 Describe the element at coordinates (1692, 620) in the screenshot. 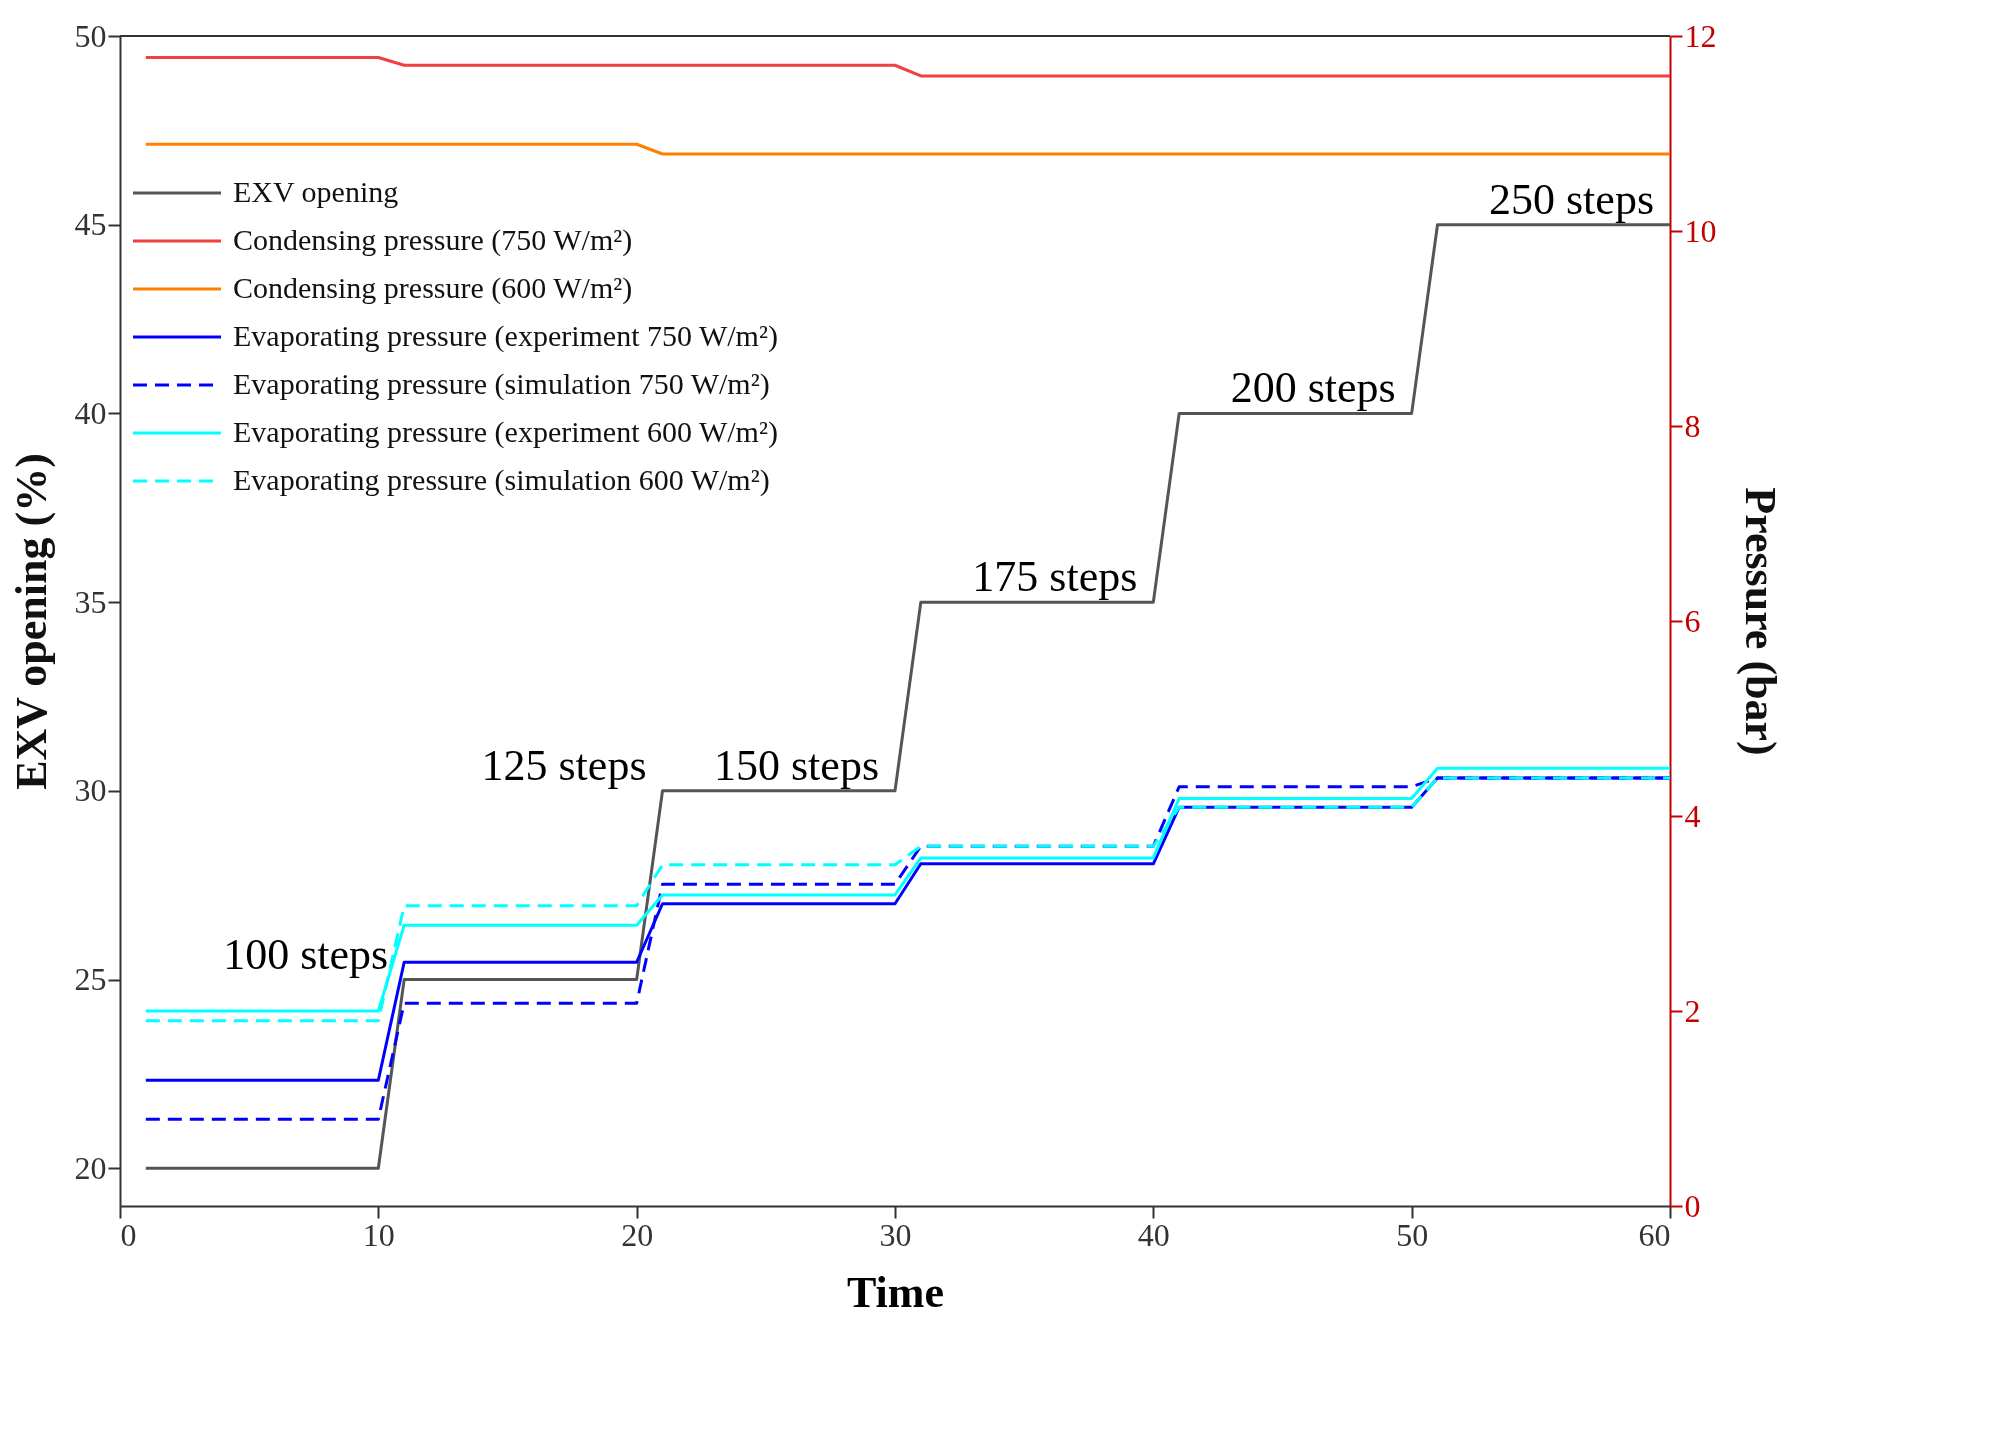

I see `y2-tick-label: 6` at that location.